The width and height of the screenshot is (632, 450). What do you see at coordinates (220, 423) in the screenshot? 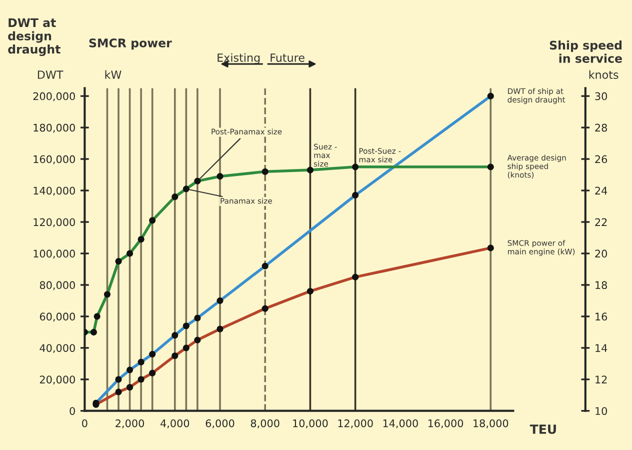
I see `x-tick-label: 6,000` at bounding box center [220, 423].